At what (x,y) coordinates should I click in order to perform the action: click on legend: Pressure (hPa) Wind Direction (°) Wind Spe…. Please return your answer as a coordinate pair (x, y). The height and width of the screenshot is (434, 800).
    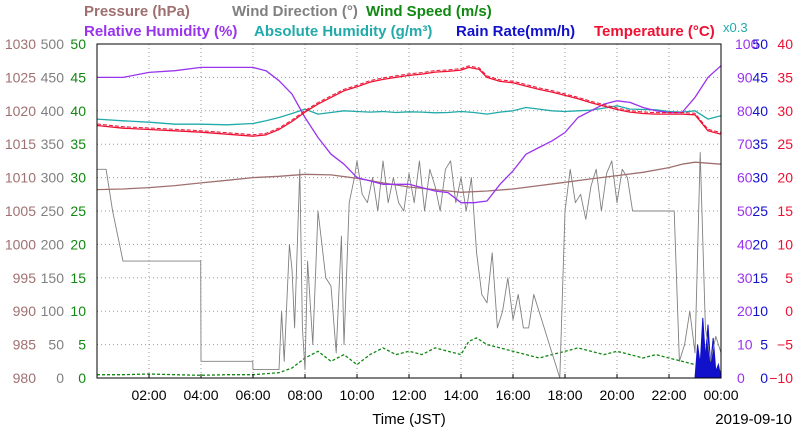
    Looking at the image, I should click on (416, 21).